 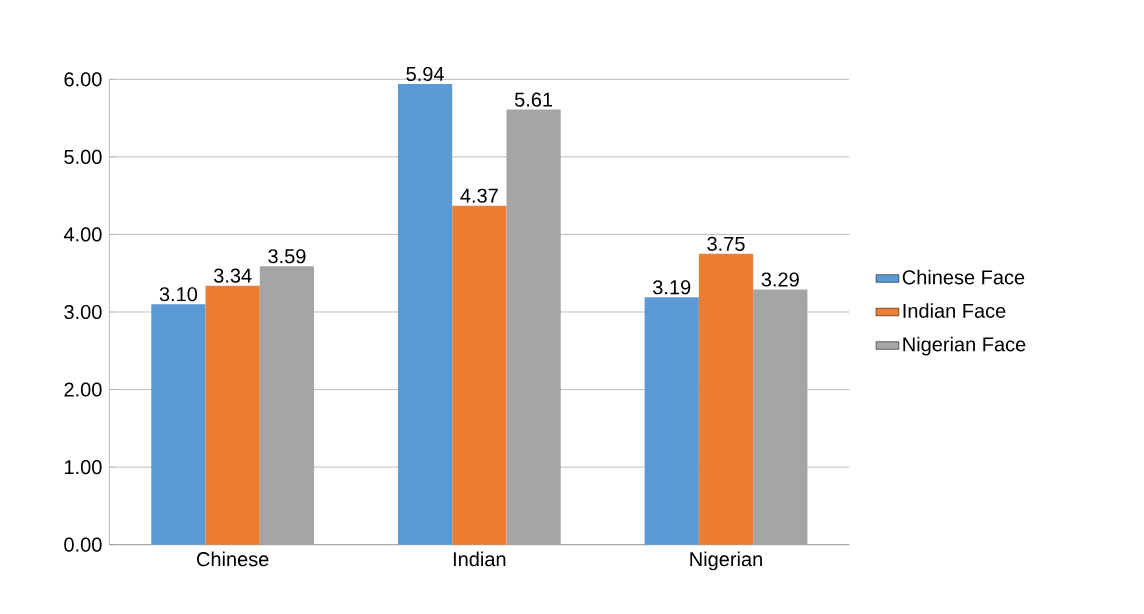 What do you see at coordinates (479, 559) in the screenshot?
I see `x-tick-label: Indian` at bounding box center [479, 559].